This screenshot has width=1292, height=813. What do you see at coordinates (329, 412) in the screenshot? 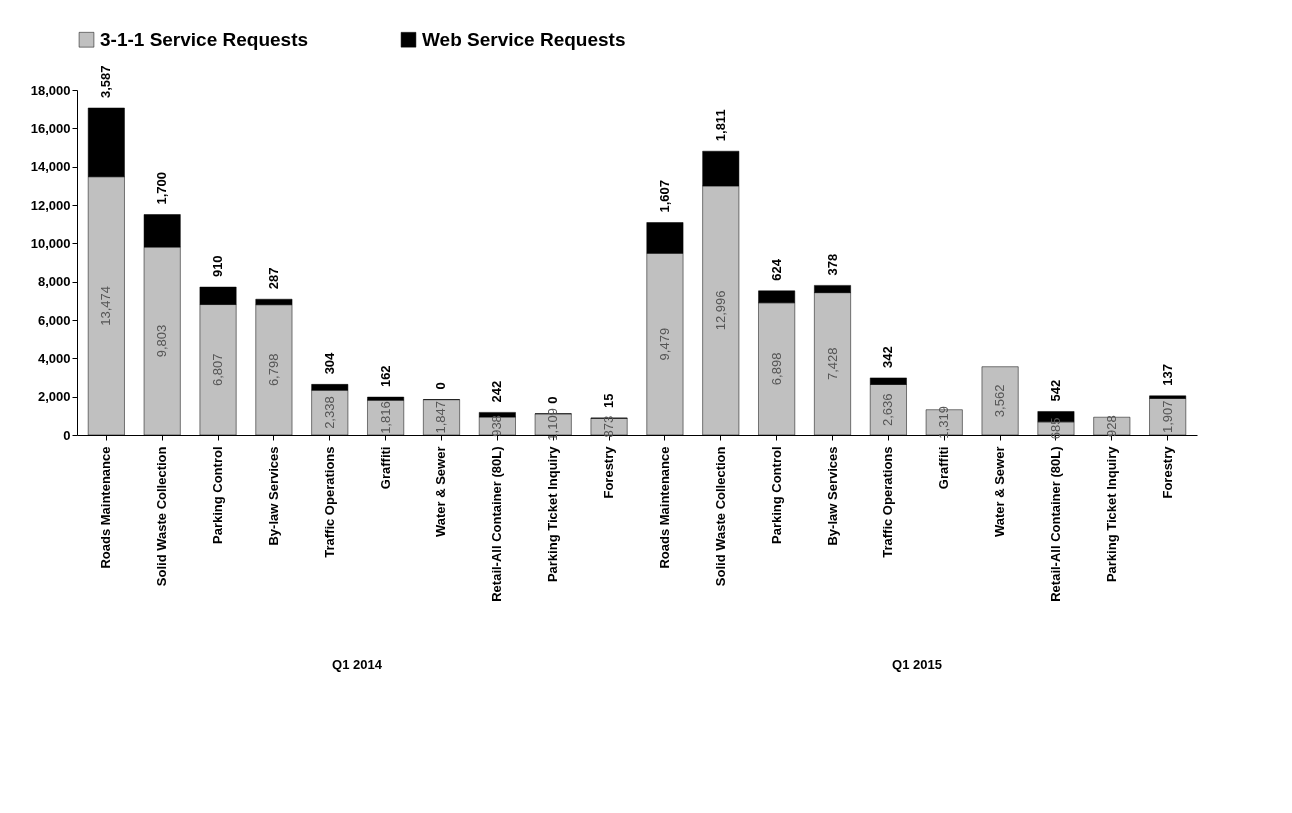
I see `data-label: 2,338` at bounding box center [329, 412].